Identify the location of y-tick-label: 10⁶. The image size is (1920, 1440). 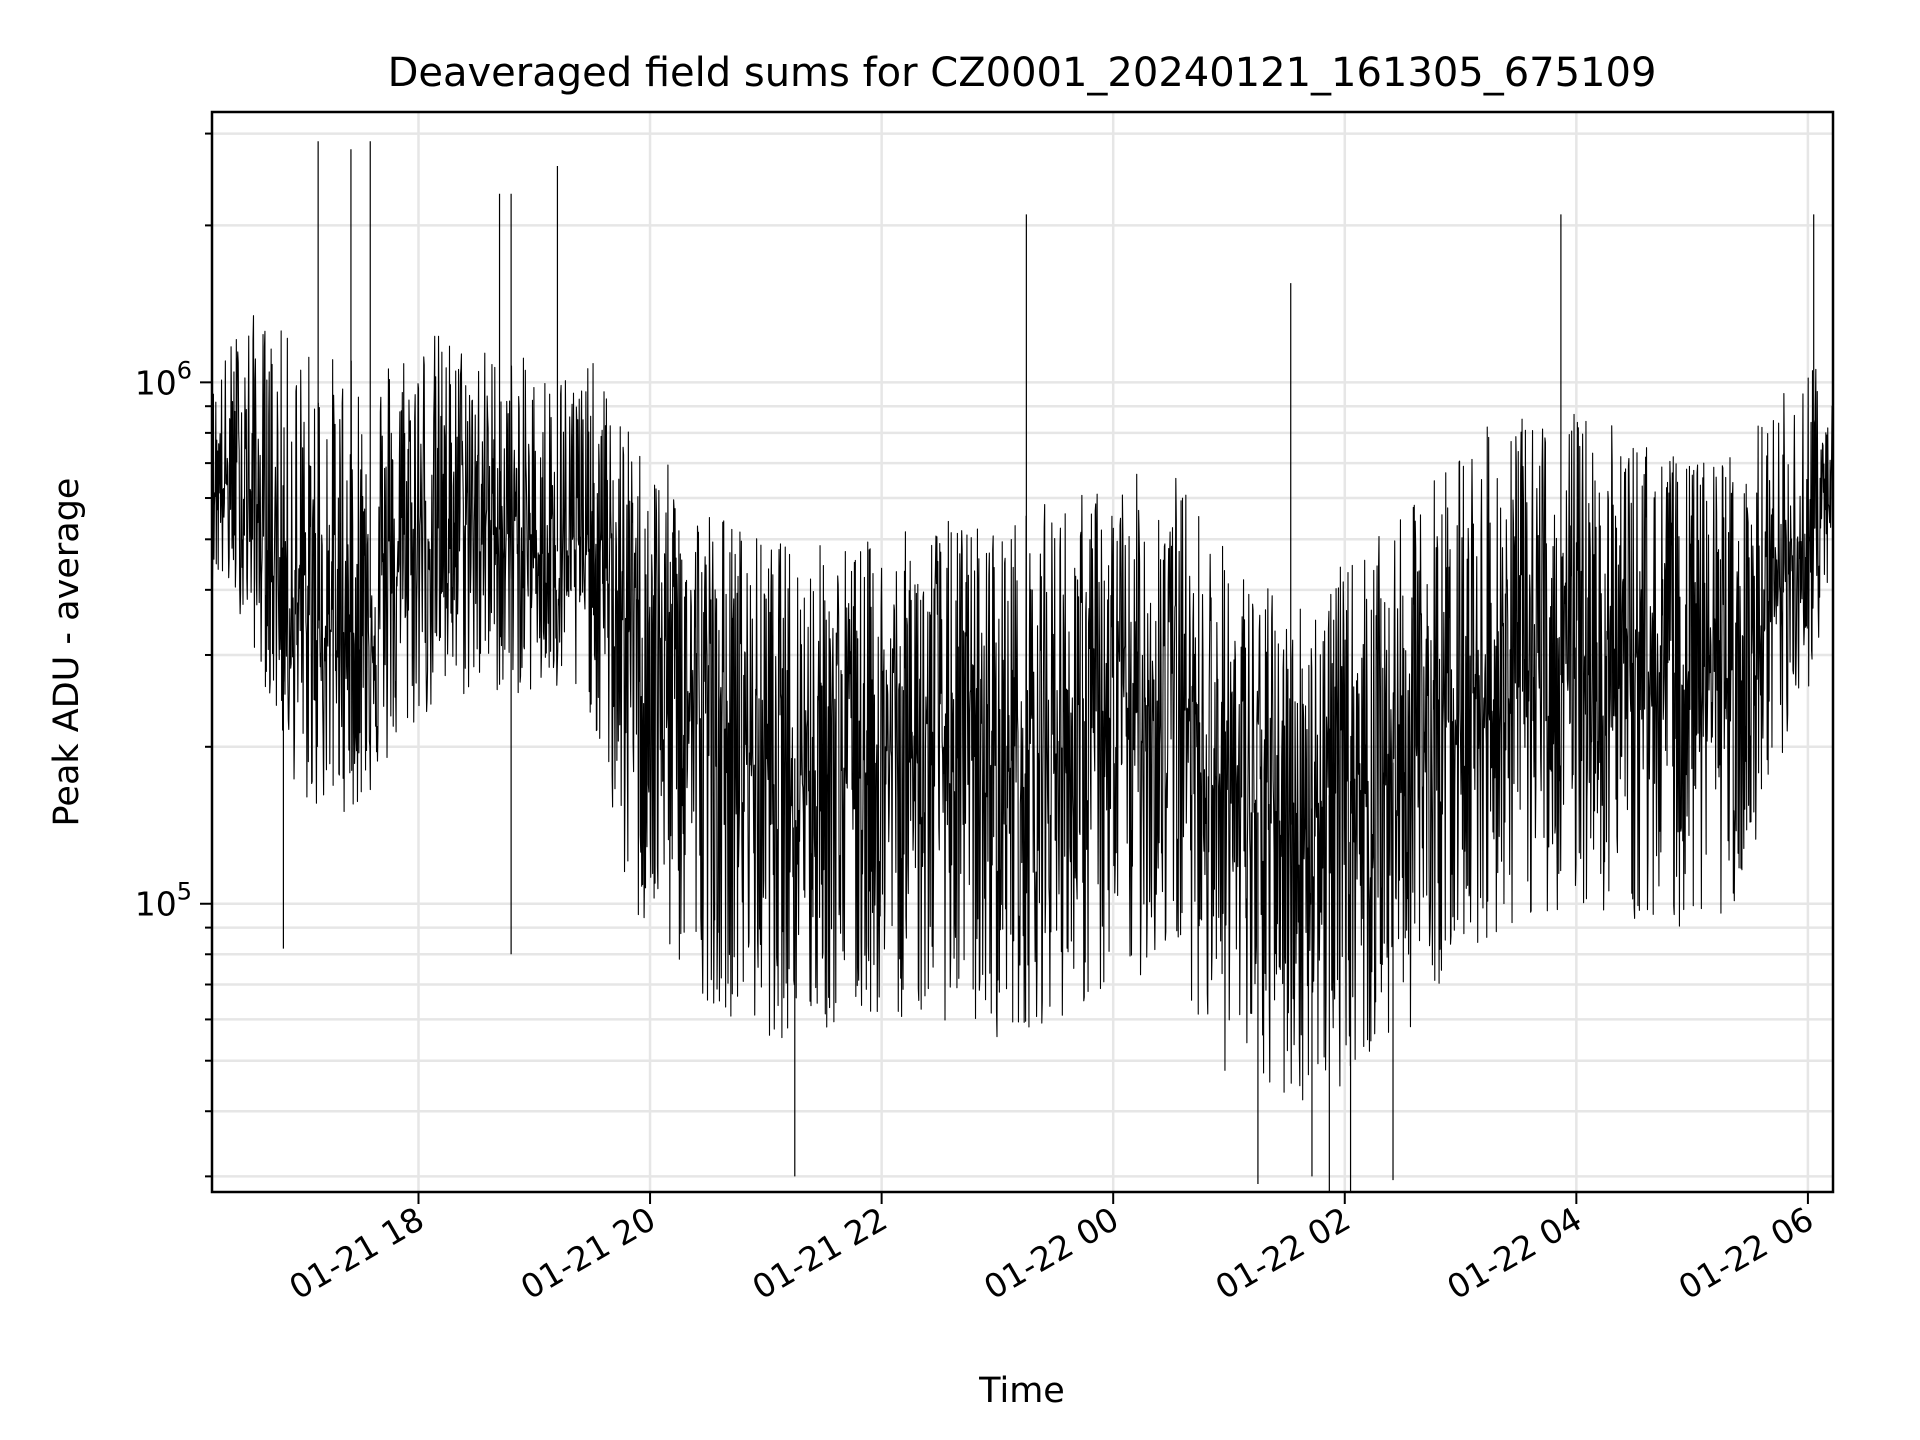
(163, 379).